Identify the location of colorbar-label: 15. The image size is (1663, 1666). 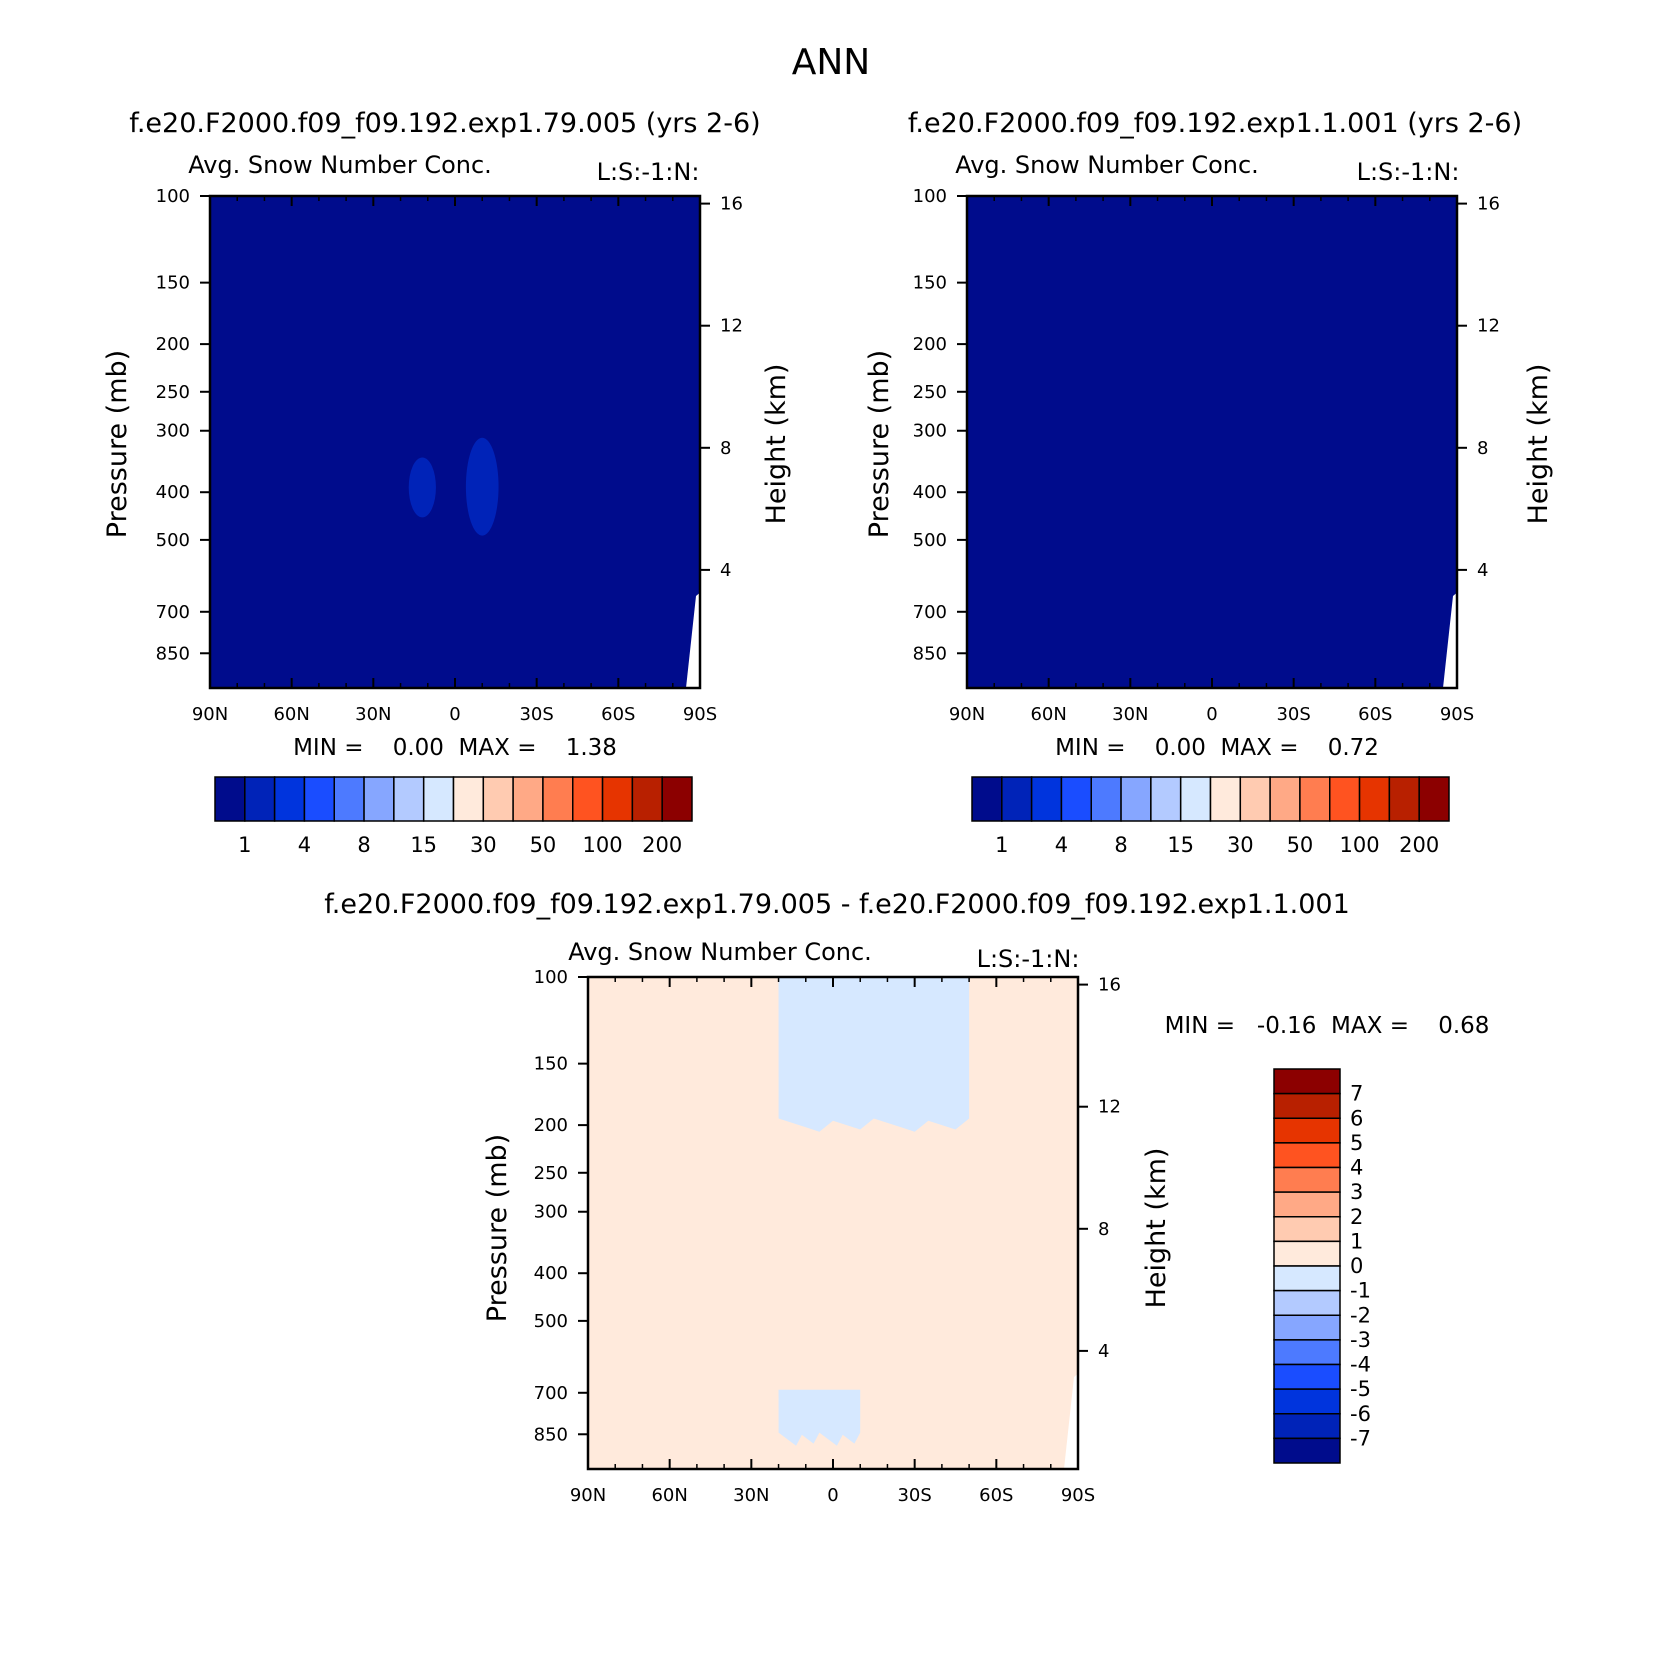
(423, 845).